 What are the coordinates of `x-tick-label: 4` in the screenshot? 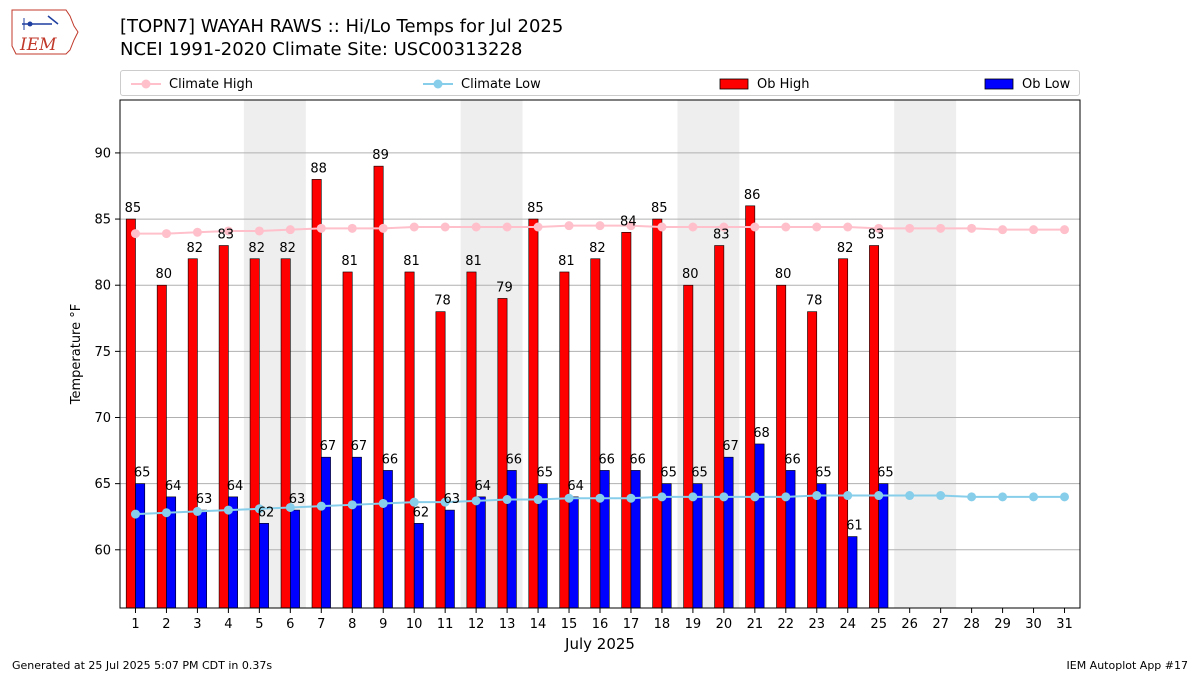 It's located at (228, 624).